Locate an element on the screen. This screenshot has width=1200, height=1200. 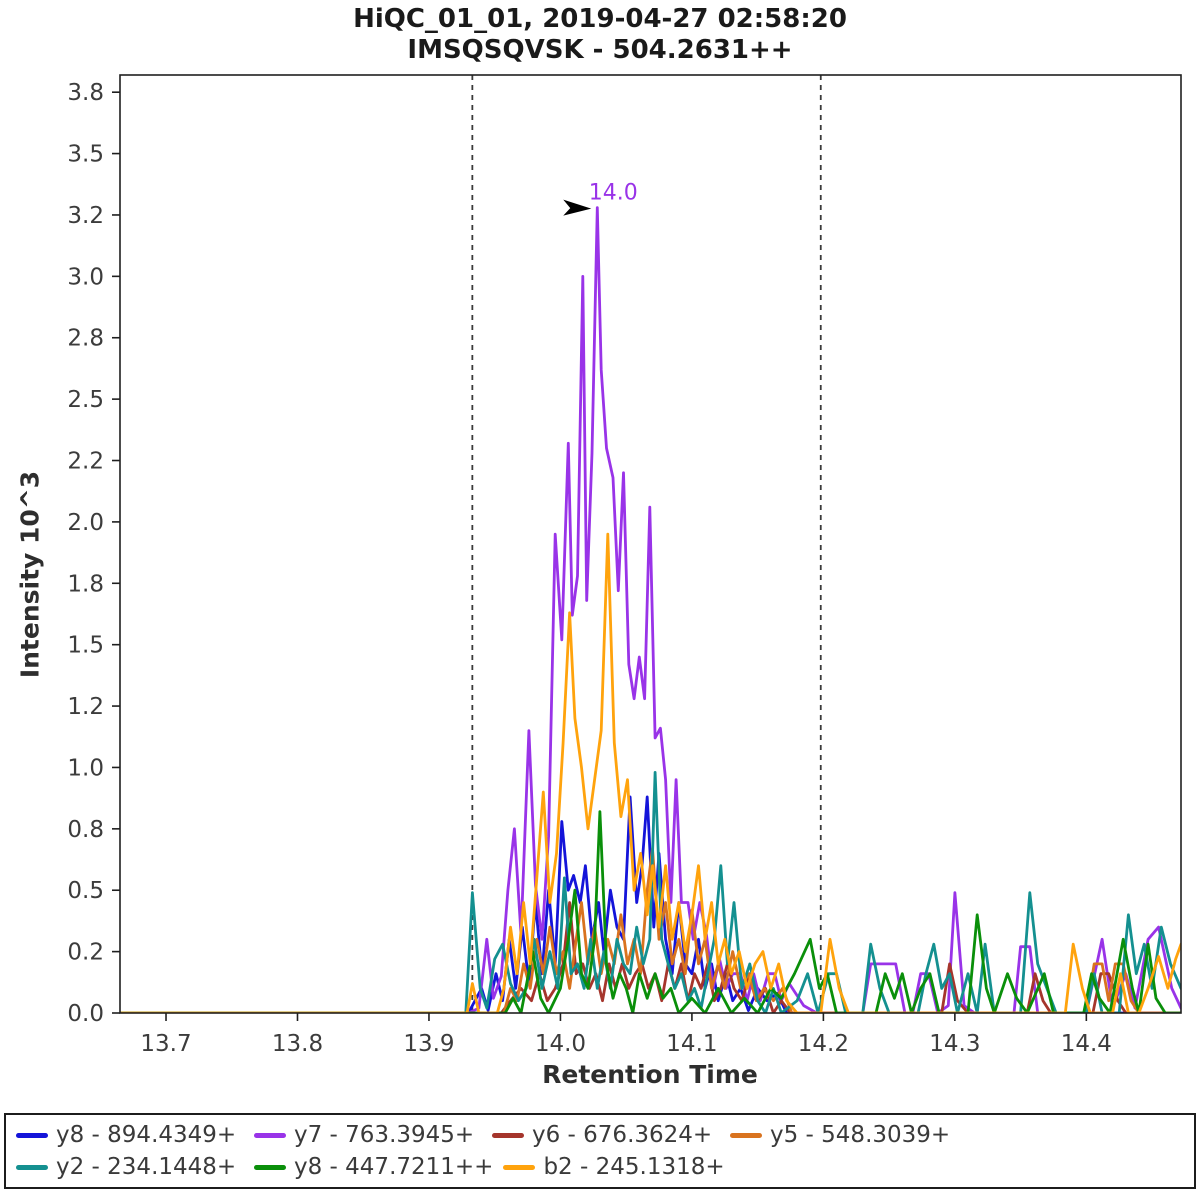
series-line-y8pp is located at coordinates (650, 911).